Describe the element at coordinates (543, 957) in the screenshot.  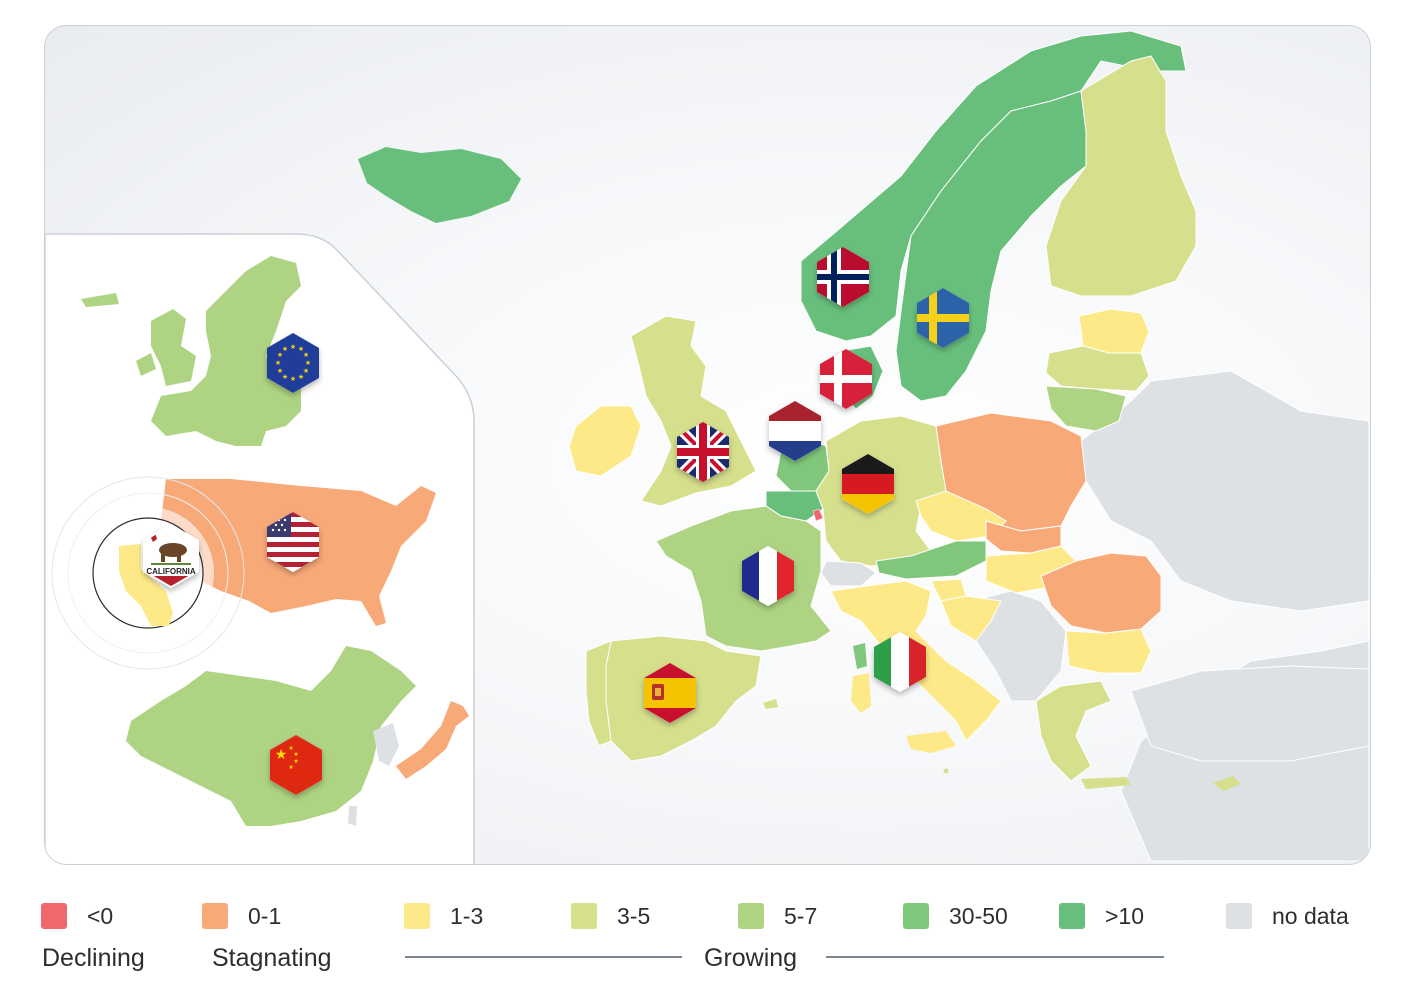
I see `legend-group-line-left` at that location.